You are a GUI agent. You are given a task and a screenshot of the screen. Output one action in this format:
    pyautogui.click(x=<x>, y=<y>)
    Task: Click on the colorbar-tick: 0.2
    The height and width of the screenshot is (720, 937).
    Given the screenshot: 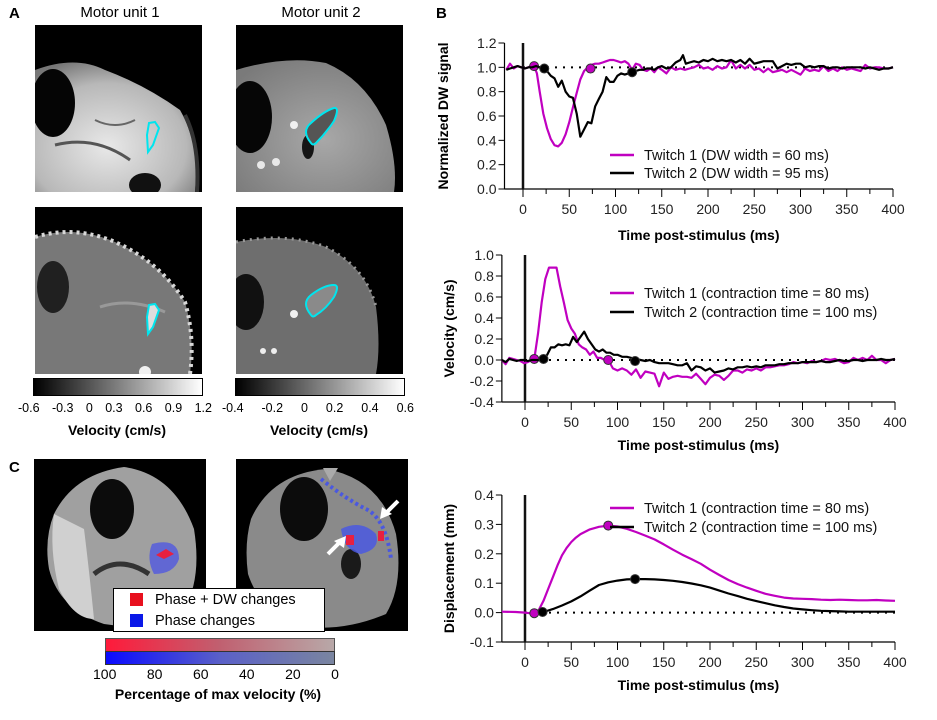 What is the action you would take?
    pyautogui.click(x=334, y=408)
    